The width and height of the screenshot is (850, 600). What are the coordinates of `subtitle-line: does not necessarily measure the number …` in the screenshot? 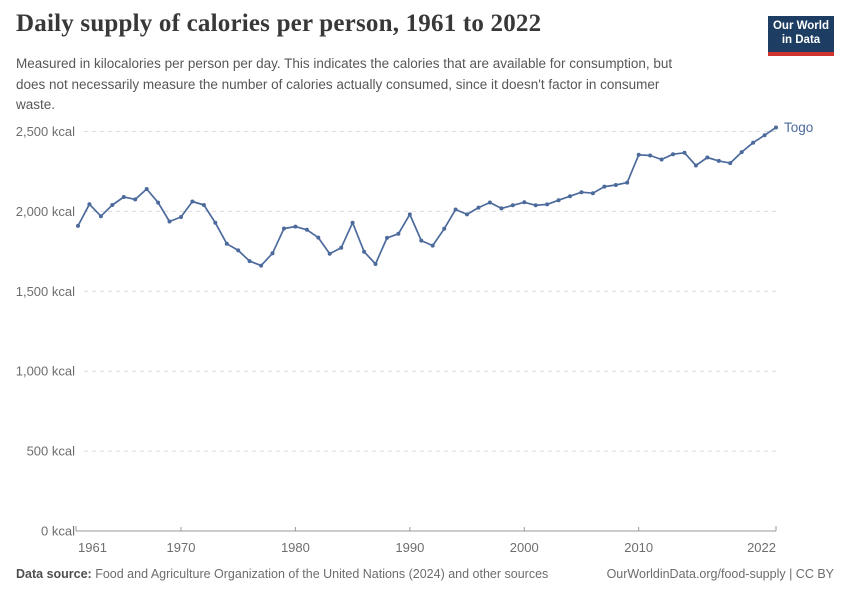 It's located at (338, 84).